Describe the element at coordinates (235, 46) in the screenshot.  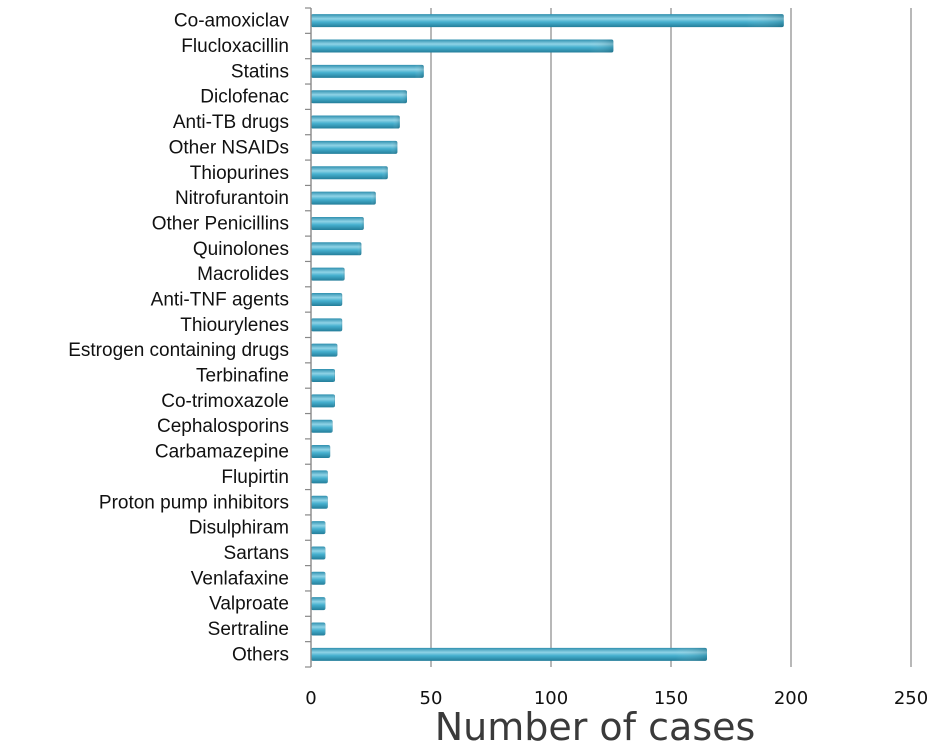
I see `category-label: Flucloxacillin` at that location.